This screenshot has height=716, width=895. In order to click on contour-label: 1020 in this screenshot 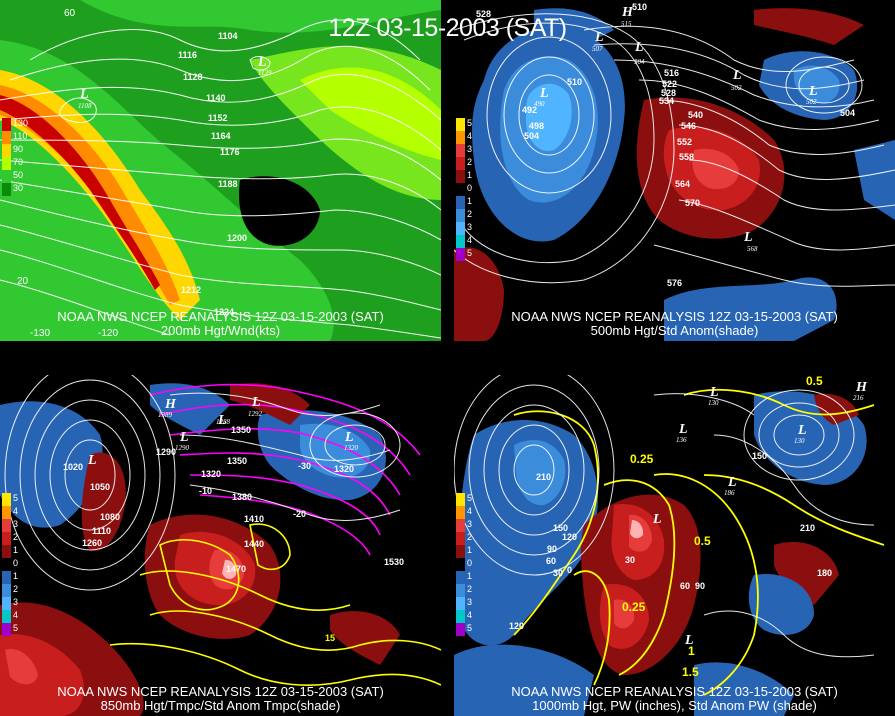, I will do `click(73, 467)`.